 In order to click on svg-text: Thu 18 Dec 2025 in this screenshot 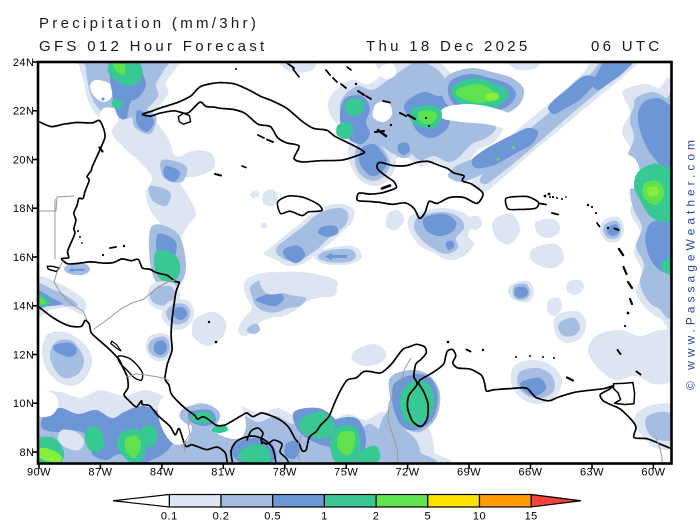, I will do `click(448, 46)`.